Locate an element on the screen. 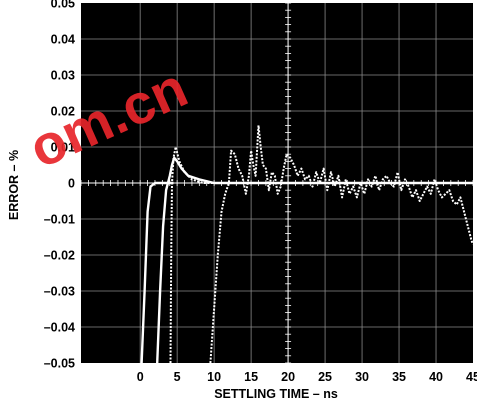 The width and height of the screenshot is (477, 405). y-tick-label: 0.04 is located at coordinates (63, 40).